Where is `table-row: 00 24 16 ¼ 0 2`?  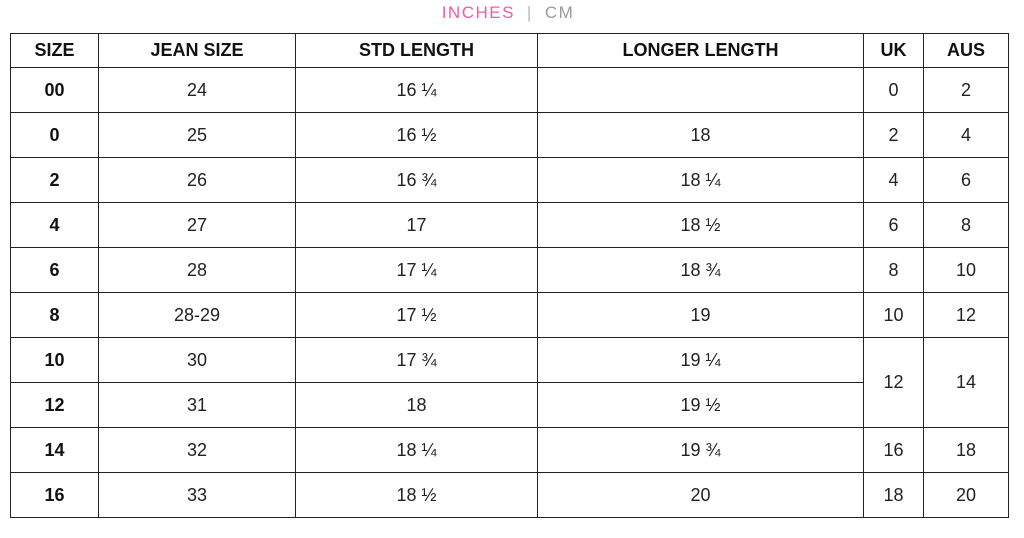 table-row: 00 24 16 ¼ 0 2 is located at coordinates (509, 90).